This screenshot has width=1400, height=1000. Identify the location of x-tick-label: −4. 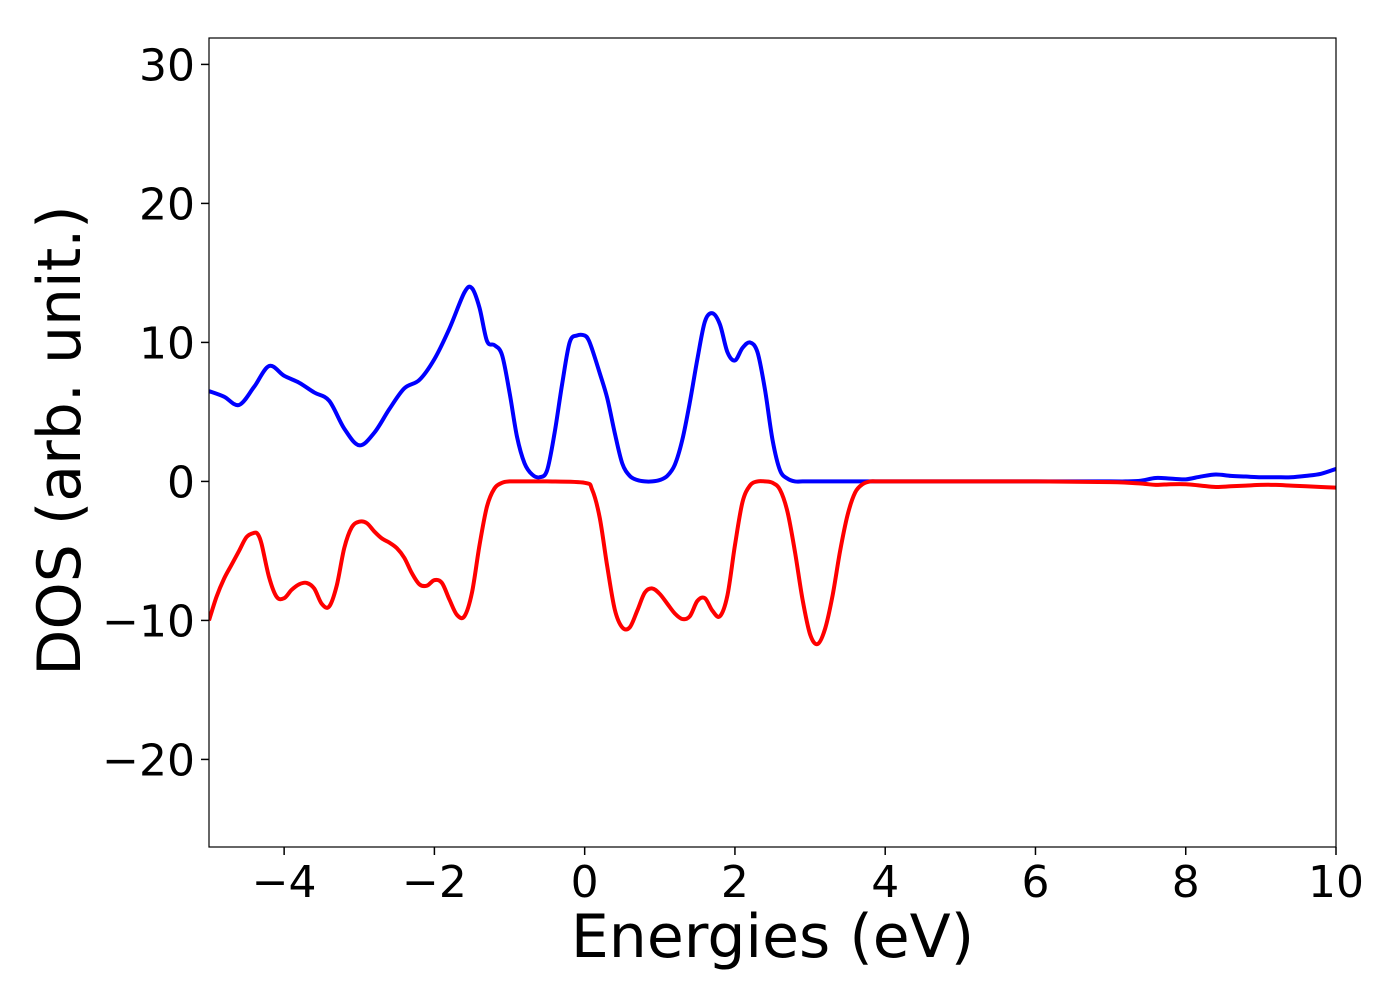
(284, 882).